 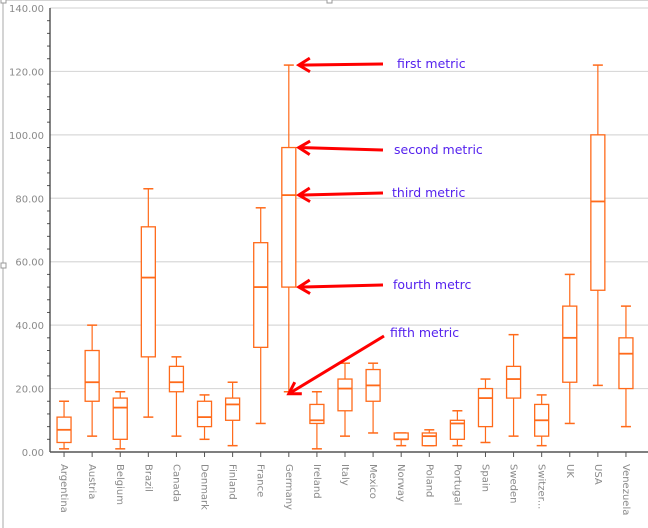 I want to click on annotation-3: third metric, so click(x=380, y=194).